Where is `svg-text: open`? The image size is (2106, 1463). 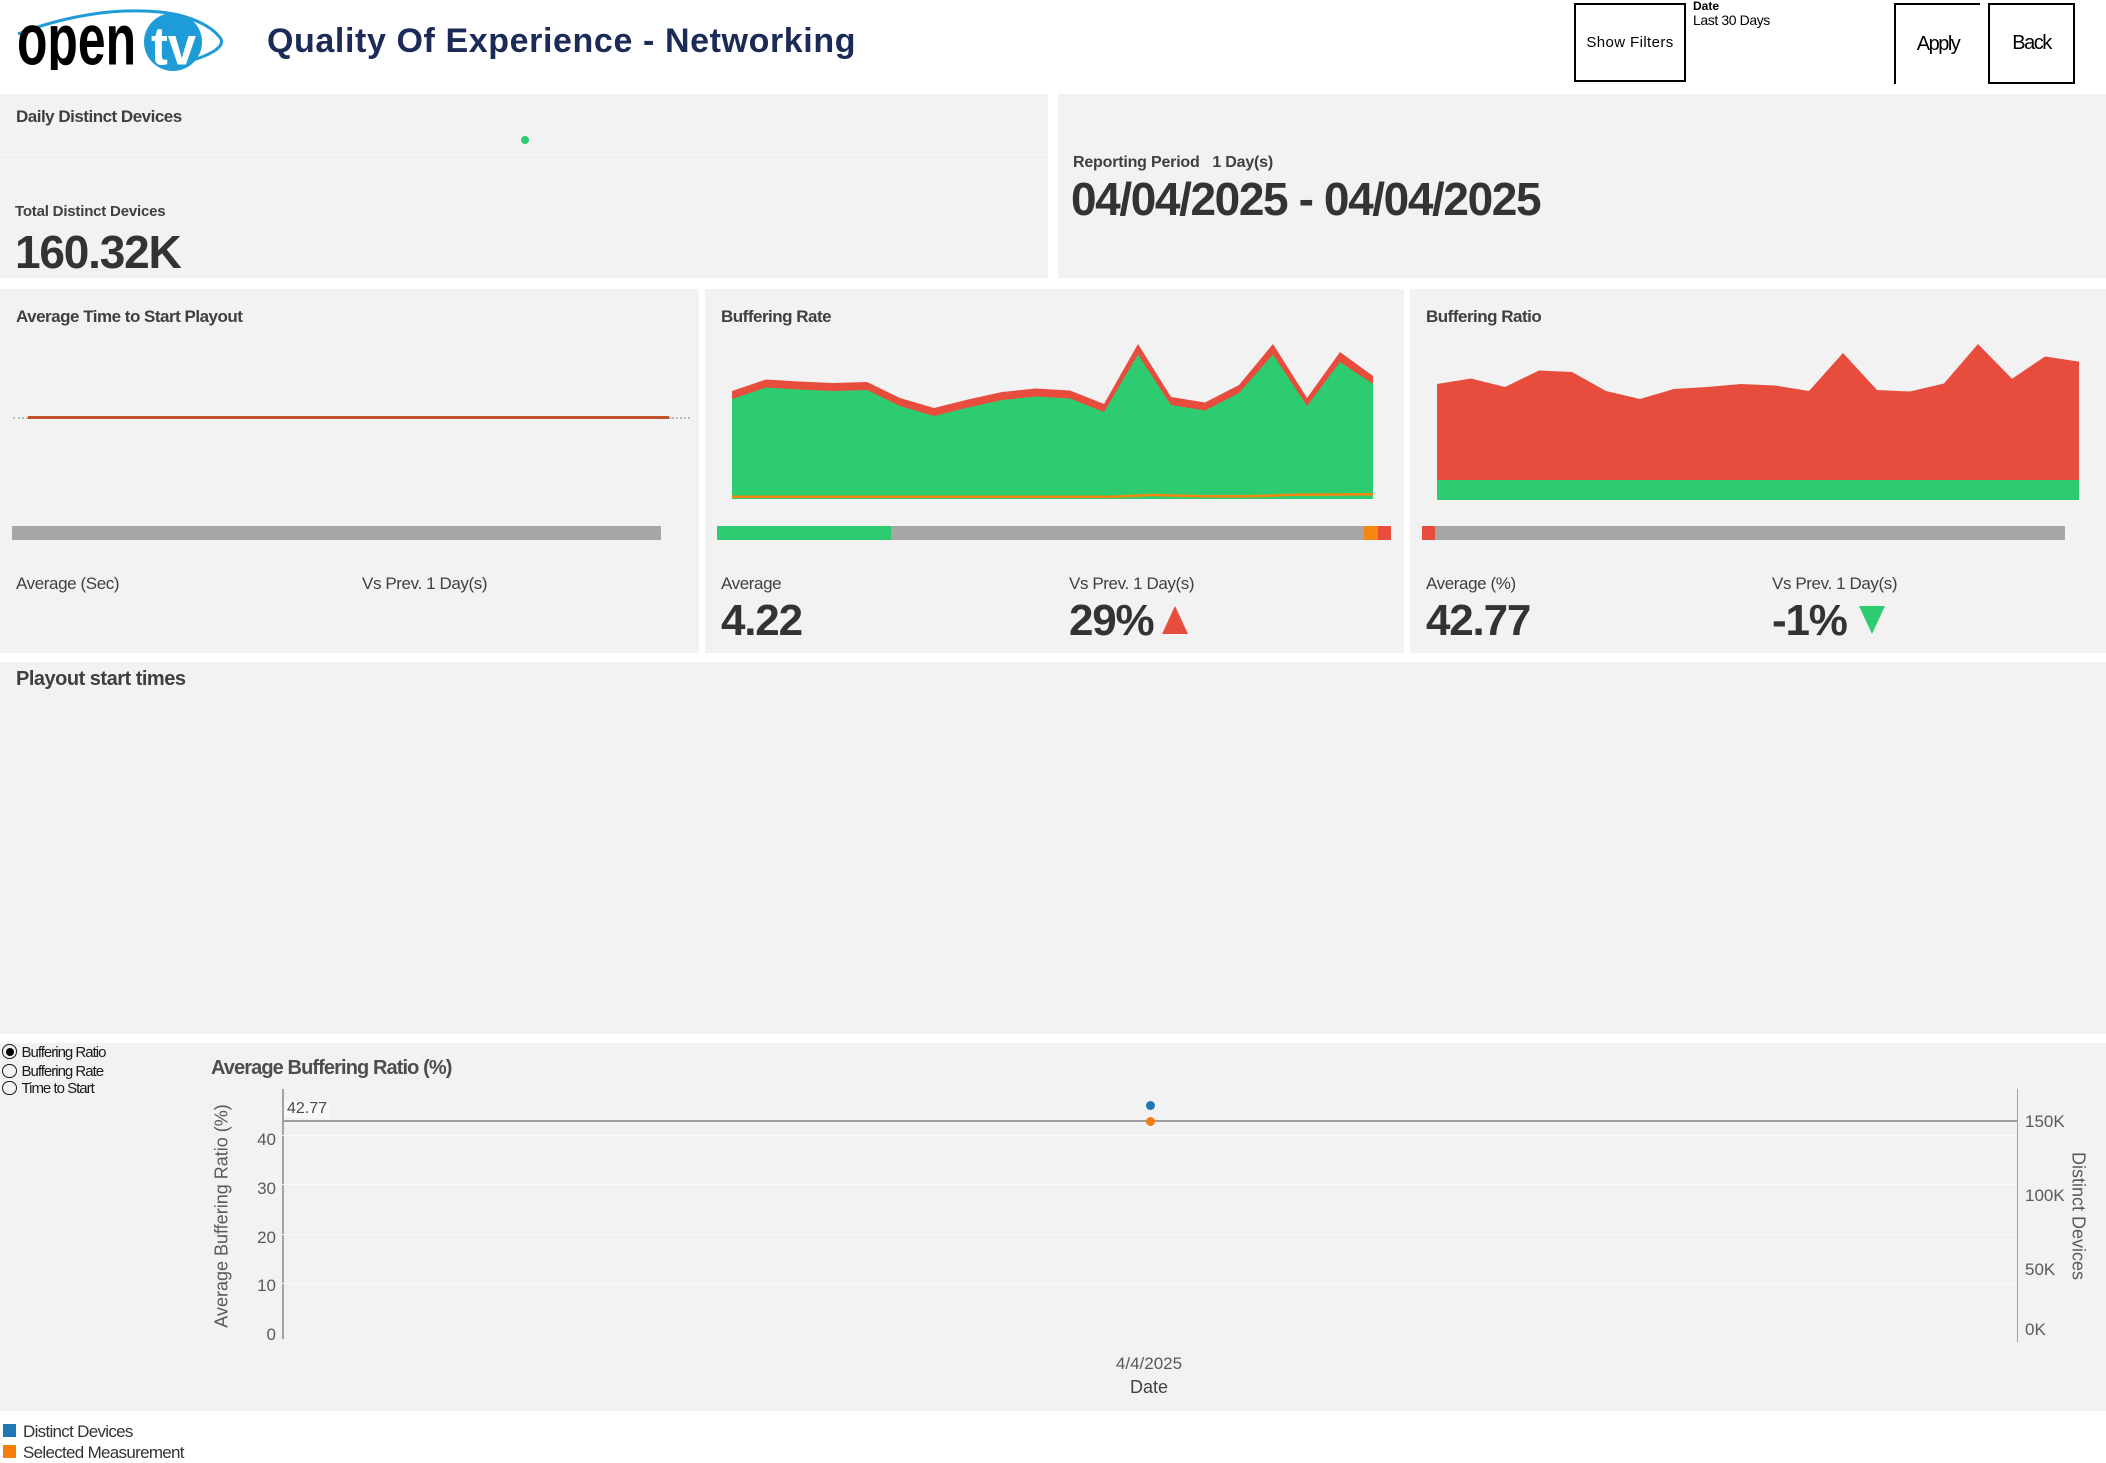 svg-text: open is located at coordinates (76, 41).